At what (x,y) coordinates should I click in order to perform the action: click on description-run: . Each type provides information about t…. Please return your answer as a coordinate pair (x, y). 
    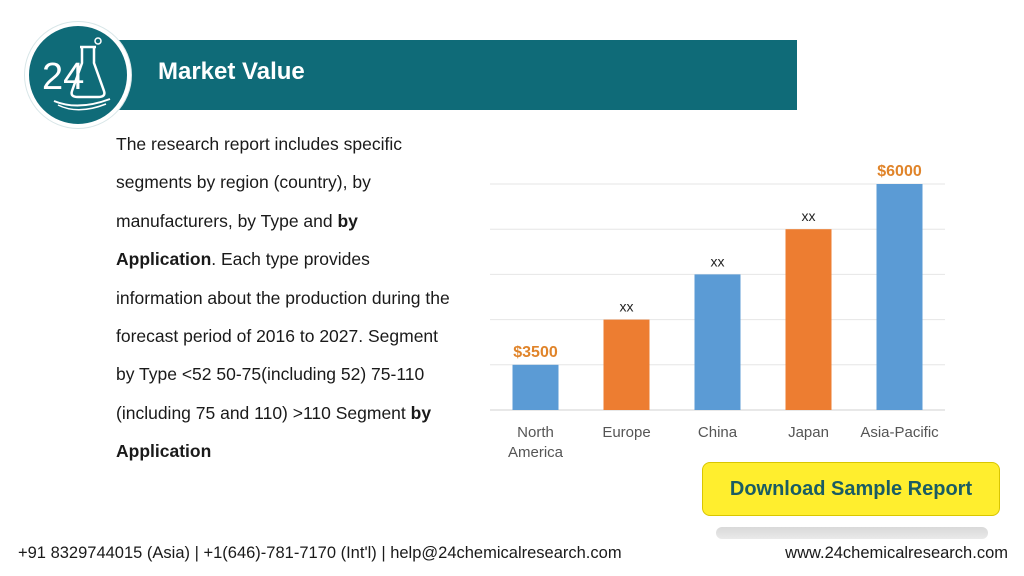
    Looking at the image, I should click on (283, 336).